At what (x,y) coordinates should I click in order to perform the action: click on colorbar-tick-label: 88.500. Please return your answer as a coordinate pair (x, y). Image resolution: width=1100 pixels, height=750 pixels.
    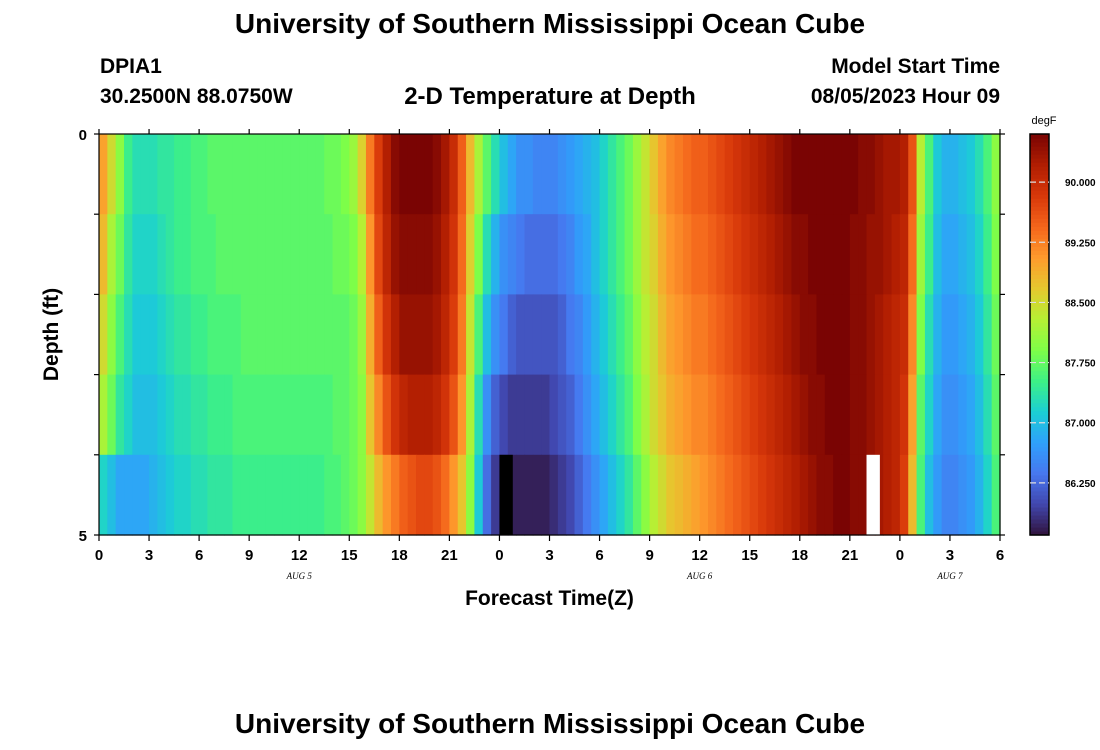
    Looking at the image, I should click on (1080, 303).